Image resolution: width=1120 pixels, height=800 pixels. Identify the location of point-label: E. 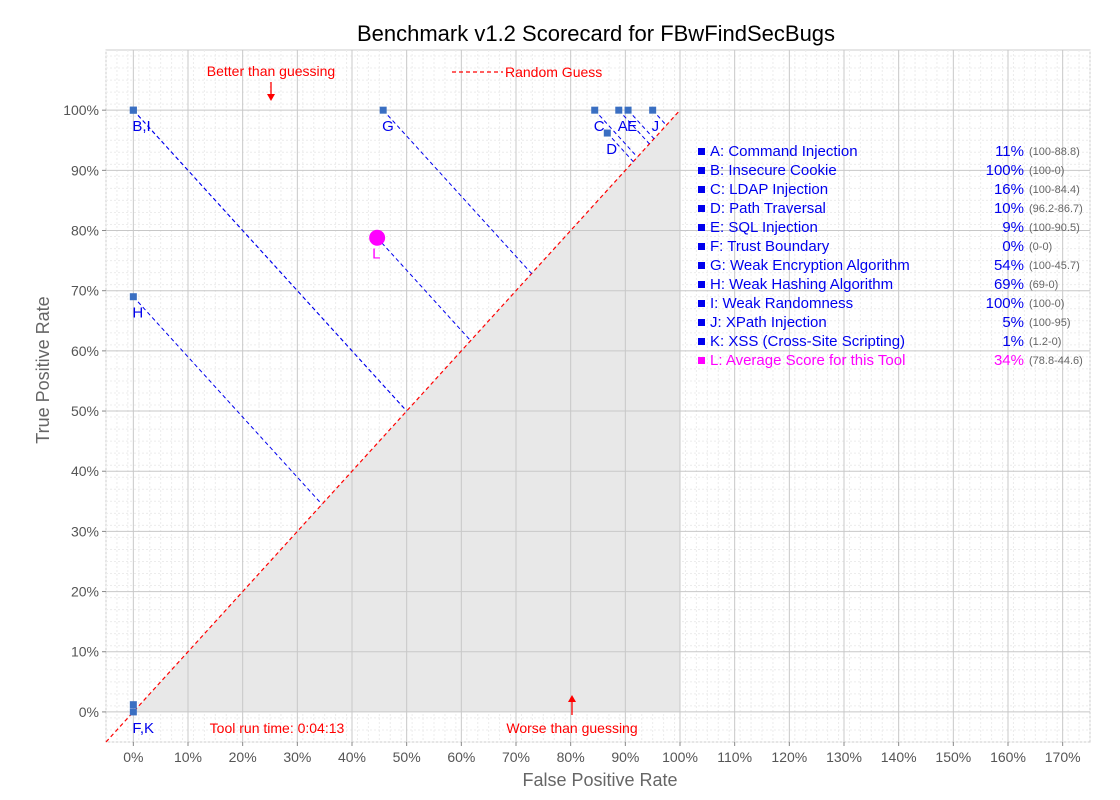
(632, 126).